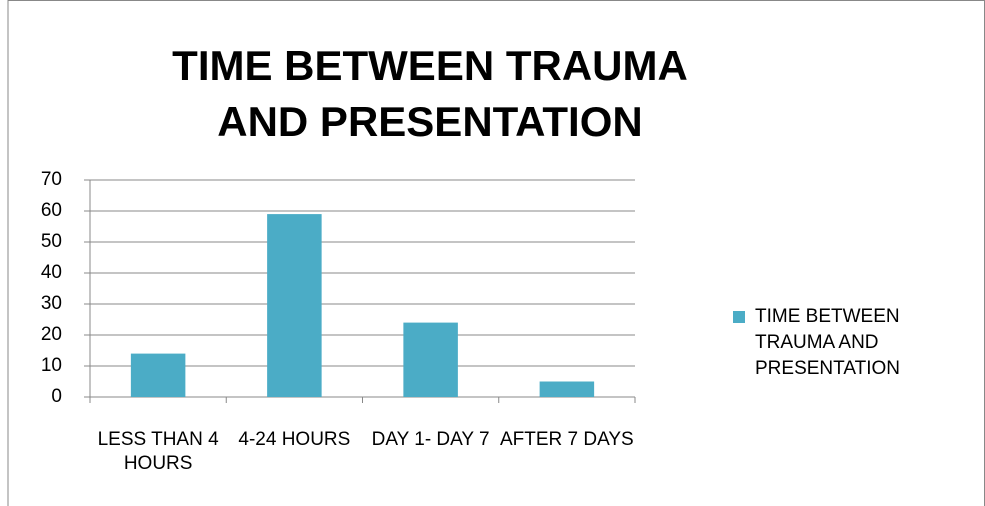  Describe the element at coordinates (51, 365) in the screenshot. I see `y-tick-label: 10` at that location.